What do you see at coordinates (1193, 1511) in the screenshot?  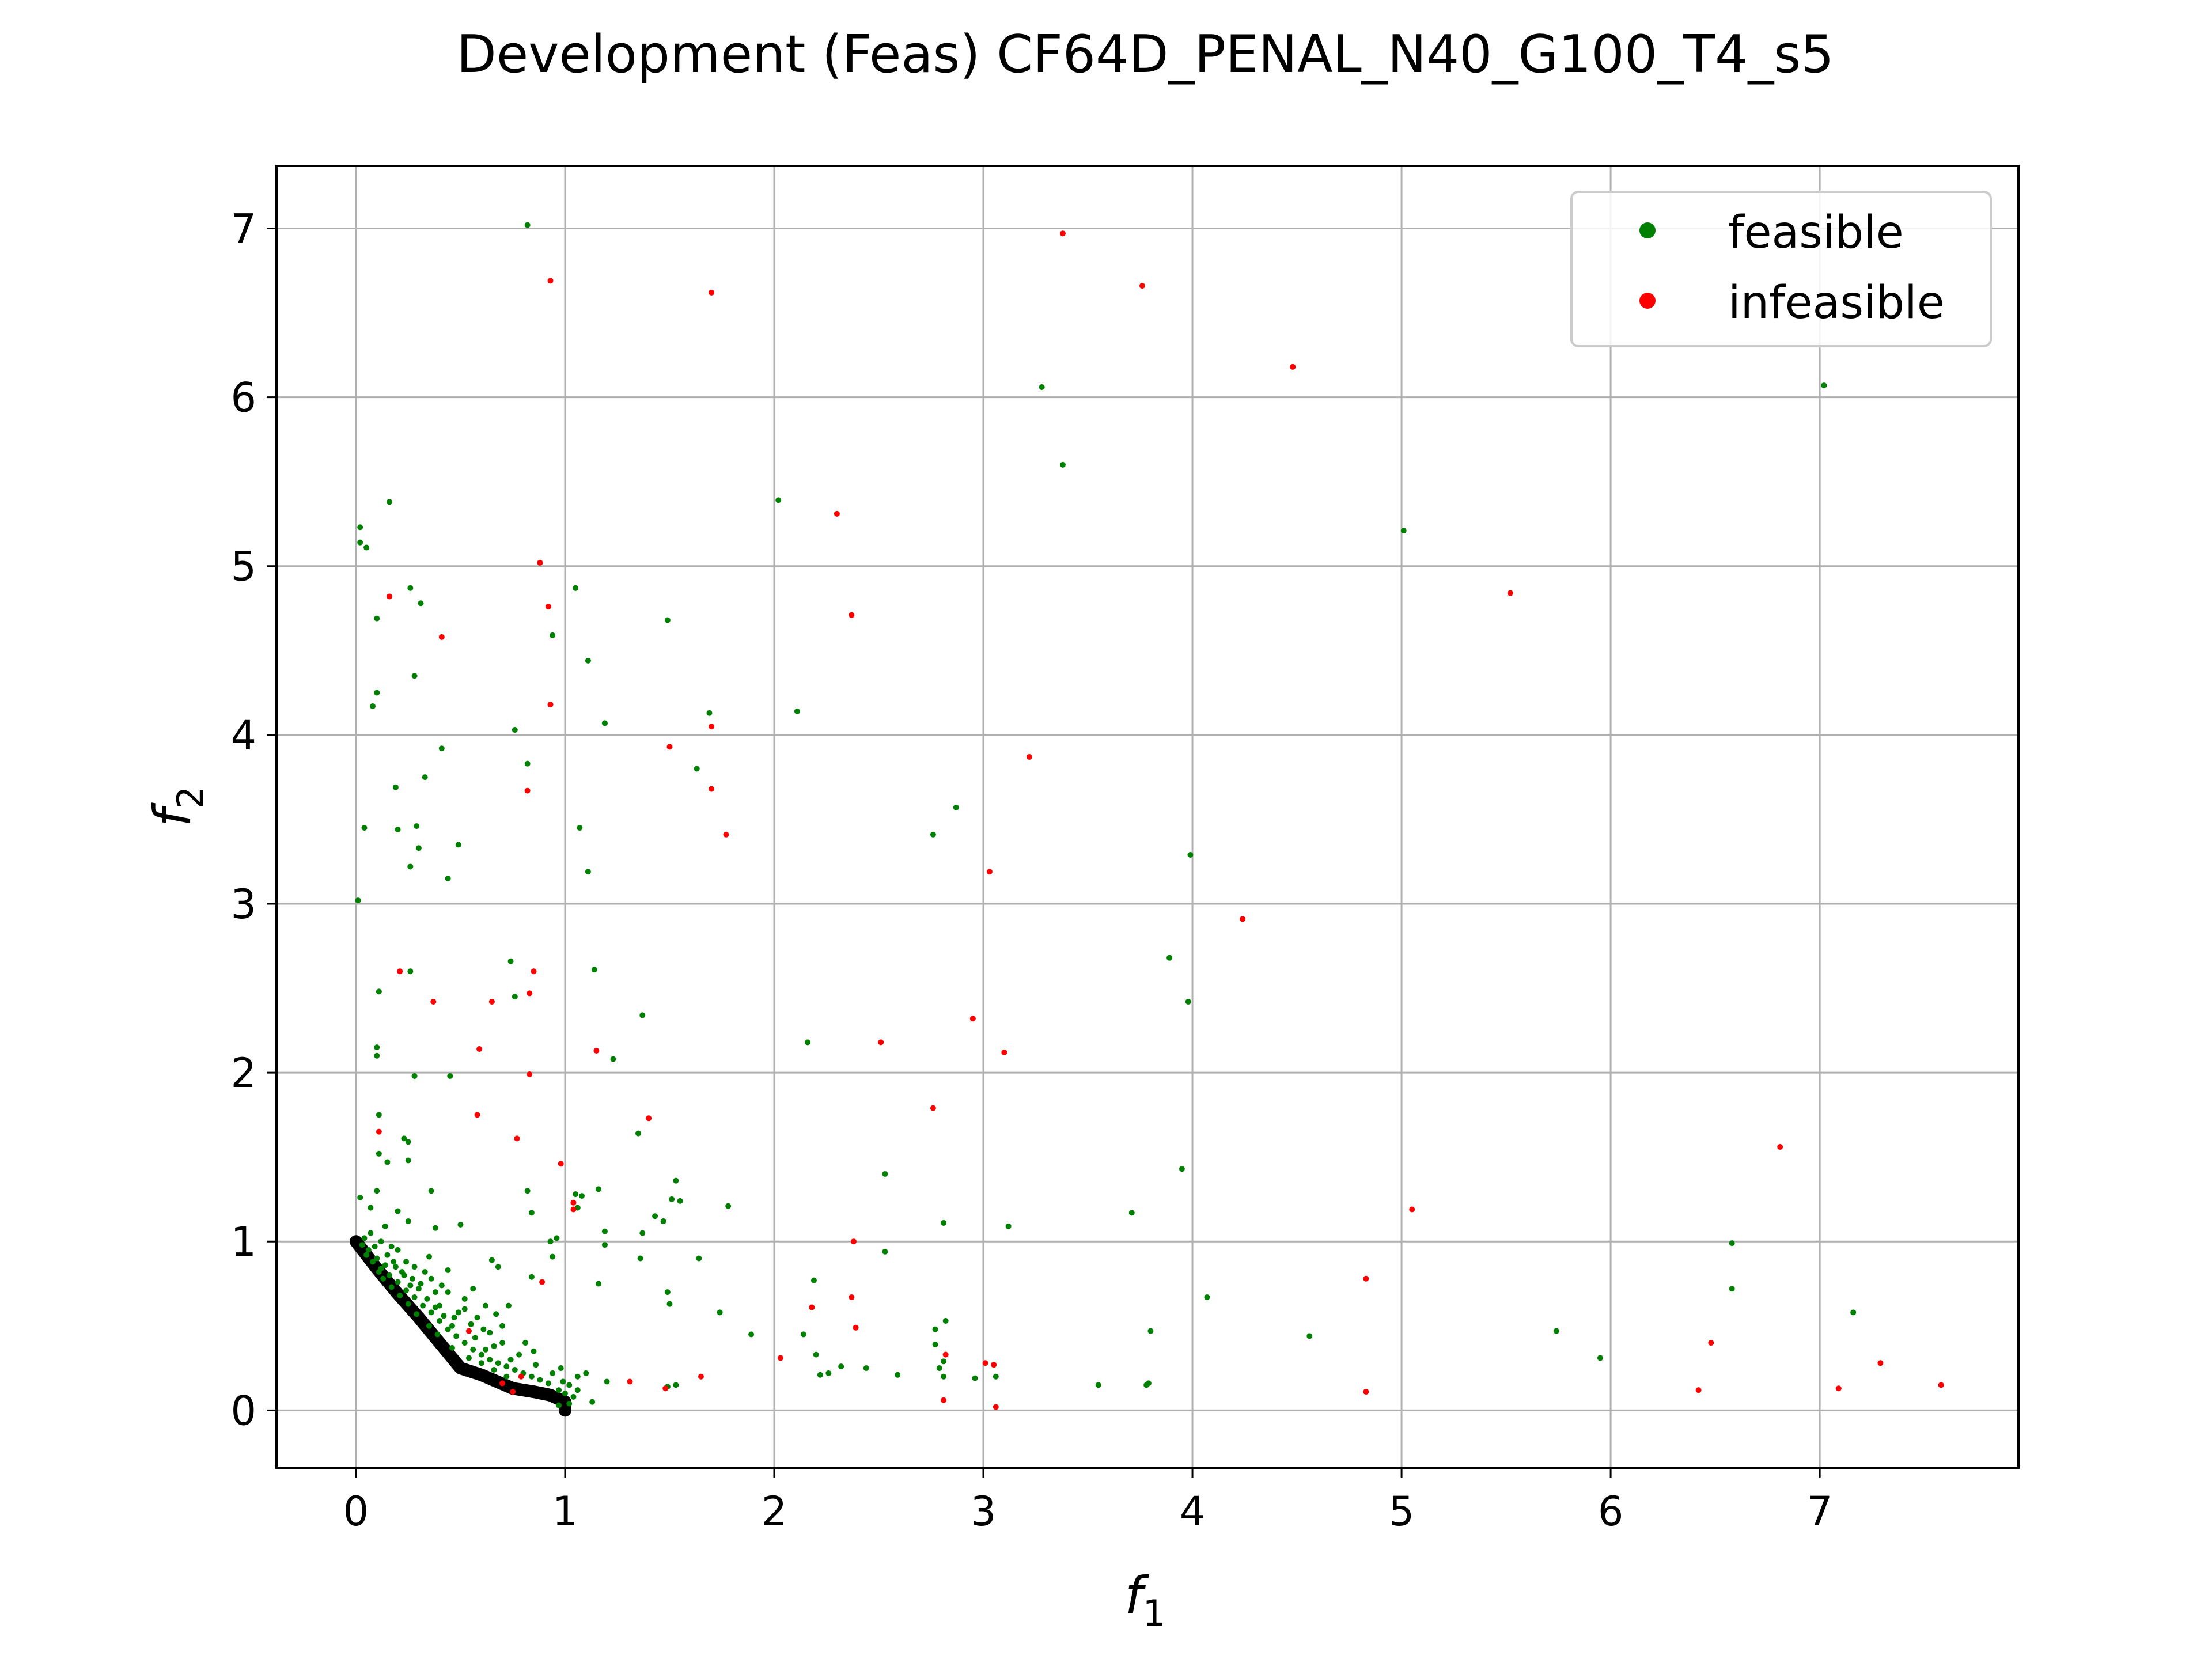 I see `x-tick-label: 4` at bounding box center [1193, 1511].